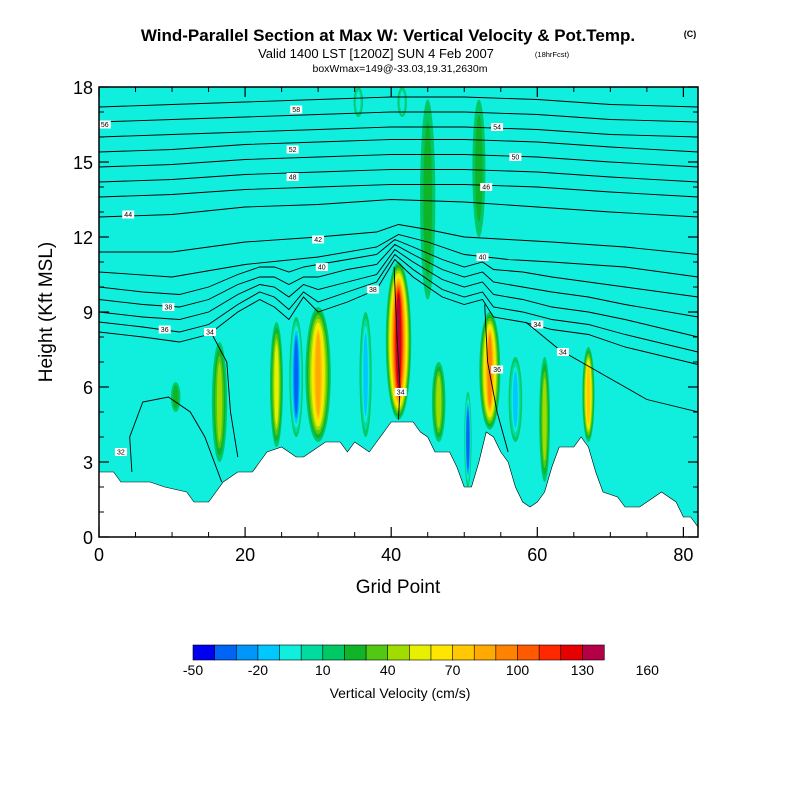  Describe the element at coordinates (400, 693) in the screenshot. I see `colorbar-label: Vertical Velocity (cm/s)` at that location.